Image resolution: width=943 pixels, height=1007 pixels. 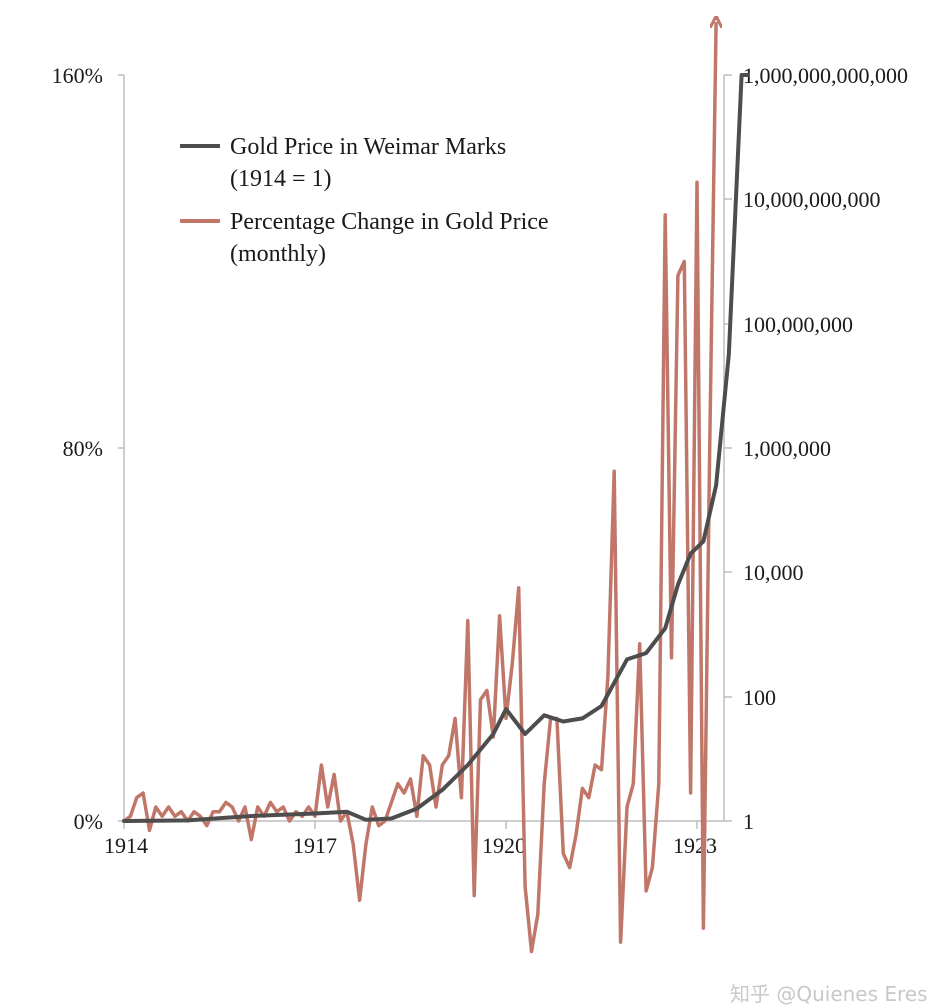 What do you see at coordinates (389, 222) in the screenshot?
I see `legend-label-percentage-change: Percentage Change in Gold Price` at bounding box center [389, 222].